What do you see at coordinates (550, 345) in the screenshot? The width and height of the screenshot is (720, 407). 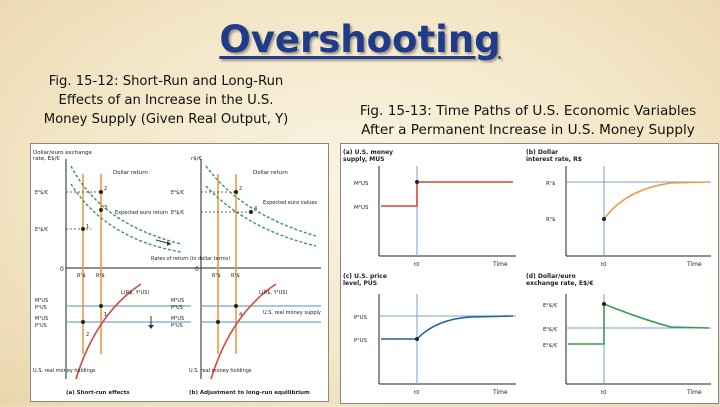 I see `panel-d-tick-3: E¹$/€` at bounding box center [550, 345].